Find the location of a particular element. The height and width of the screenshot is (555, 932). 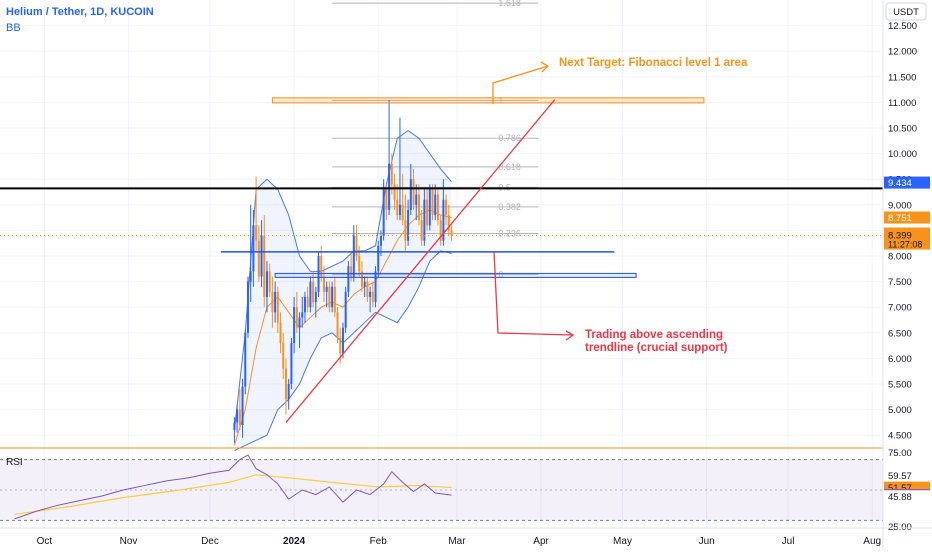

price-tick-label: 5.000 is located at coordinates (900, 410).